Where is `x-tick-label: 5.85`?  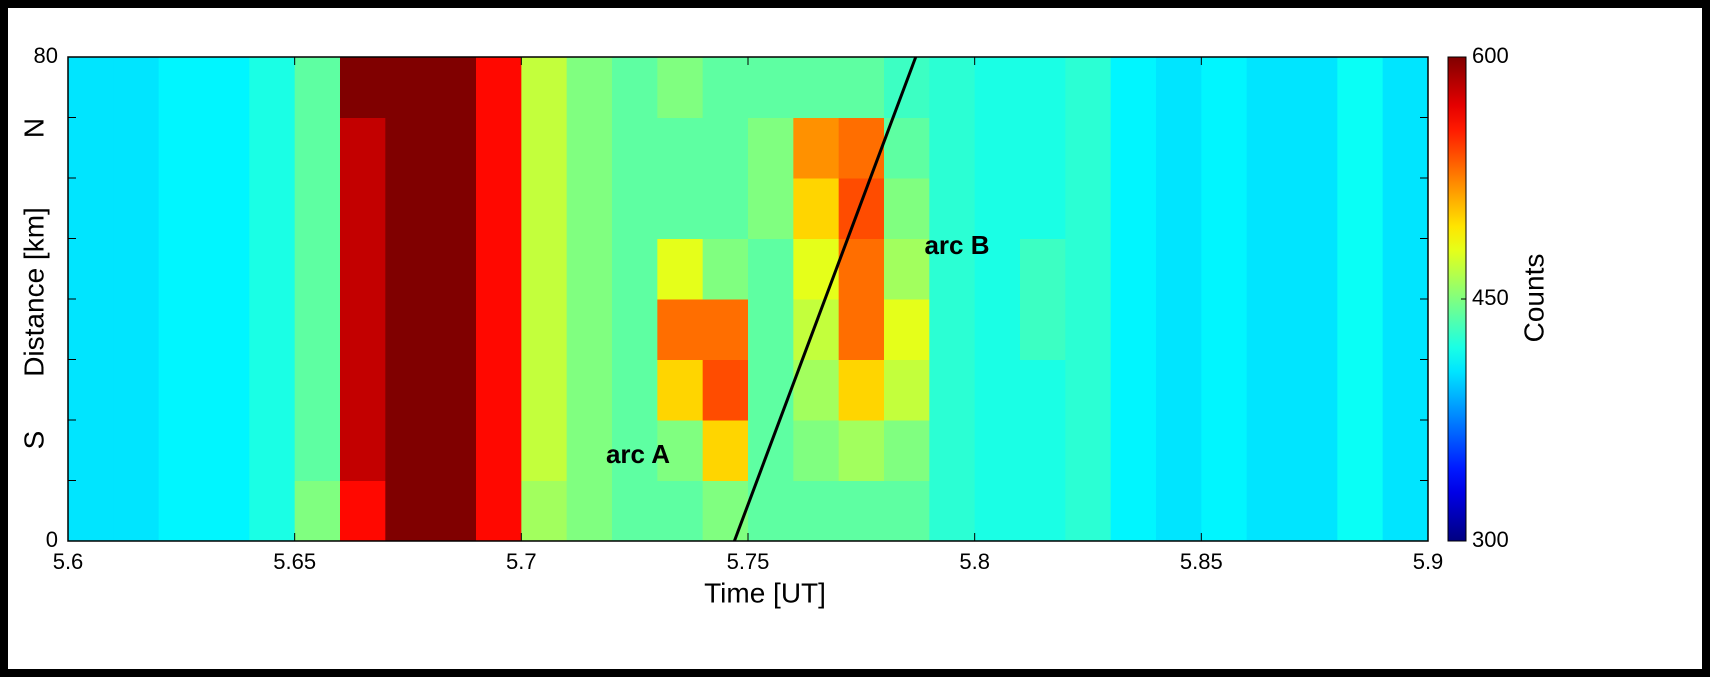 x-tick-label: 5.85 is located at coordinates (1201, 561).